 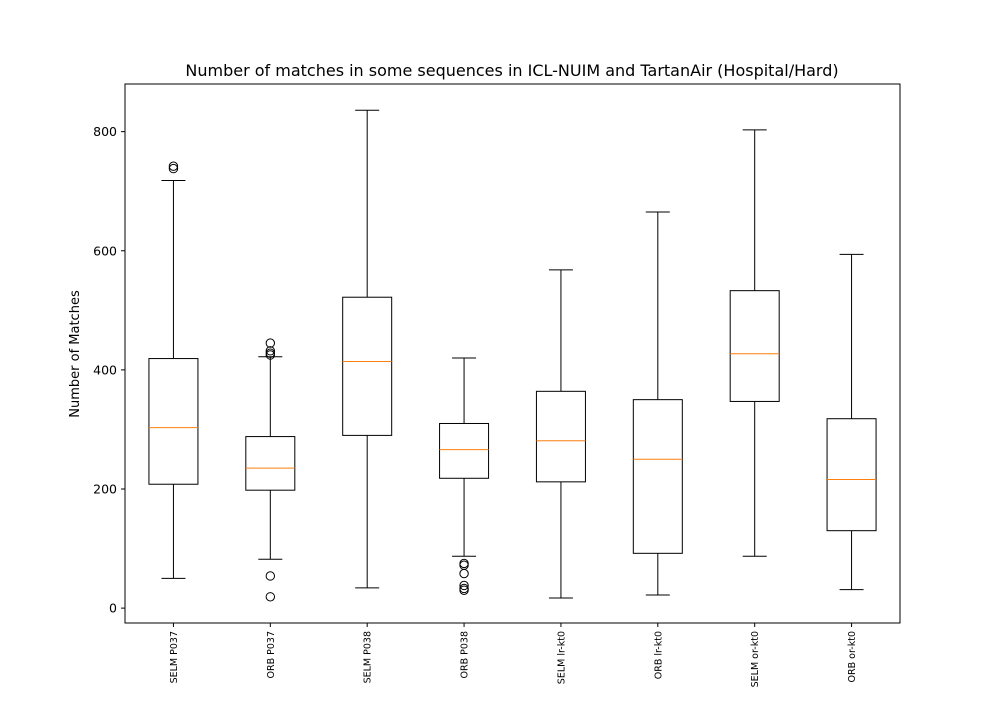 What do you see at coordinates (755, 659) in the screenshot?
I see `x-tick-label: SELM or-kt0` at bounding box center [755, 659].